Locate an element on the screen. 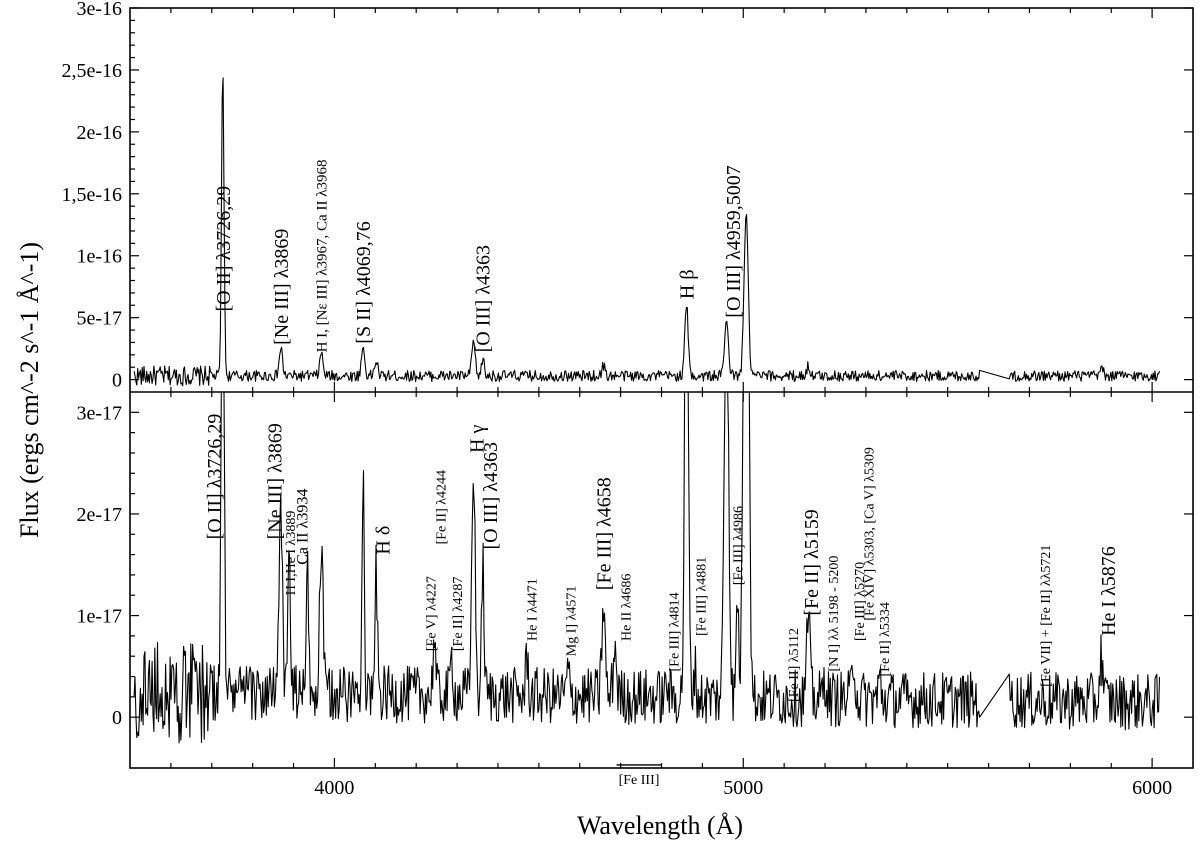 The width and height of the screenshot is (1200, 851). x-axis-label: Wavelength (Å) is located at coordinates (660, 825).